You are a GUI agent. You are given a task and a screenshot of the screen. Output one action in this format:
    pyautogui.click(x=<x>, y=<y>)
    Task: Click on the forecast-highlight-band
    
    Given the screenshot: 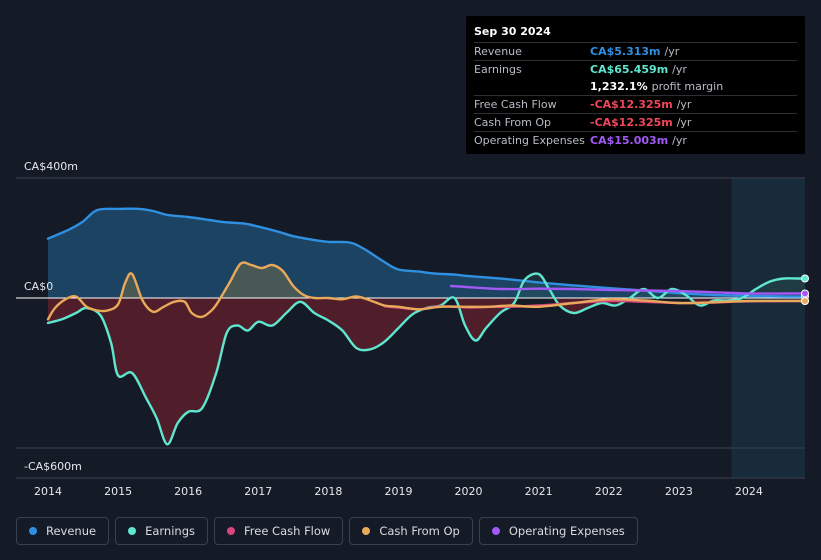 What is the action you would take?
    pyautogui.click(x=768, y=328)
    